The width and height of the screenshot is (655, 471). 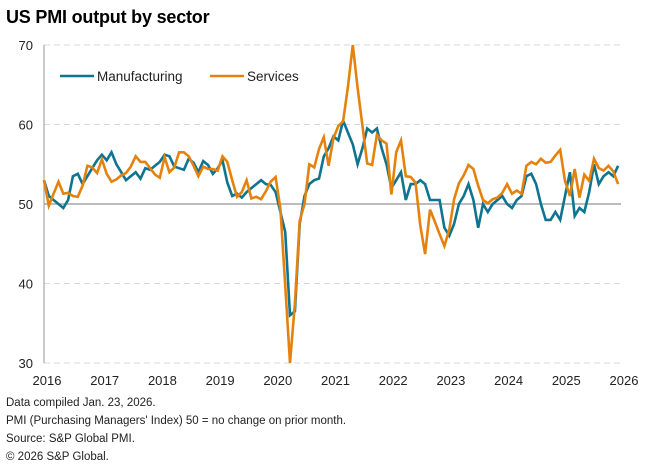 I want to click on x-tick-label: 2021, so click(x=335, y=380).